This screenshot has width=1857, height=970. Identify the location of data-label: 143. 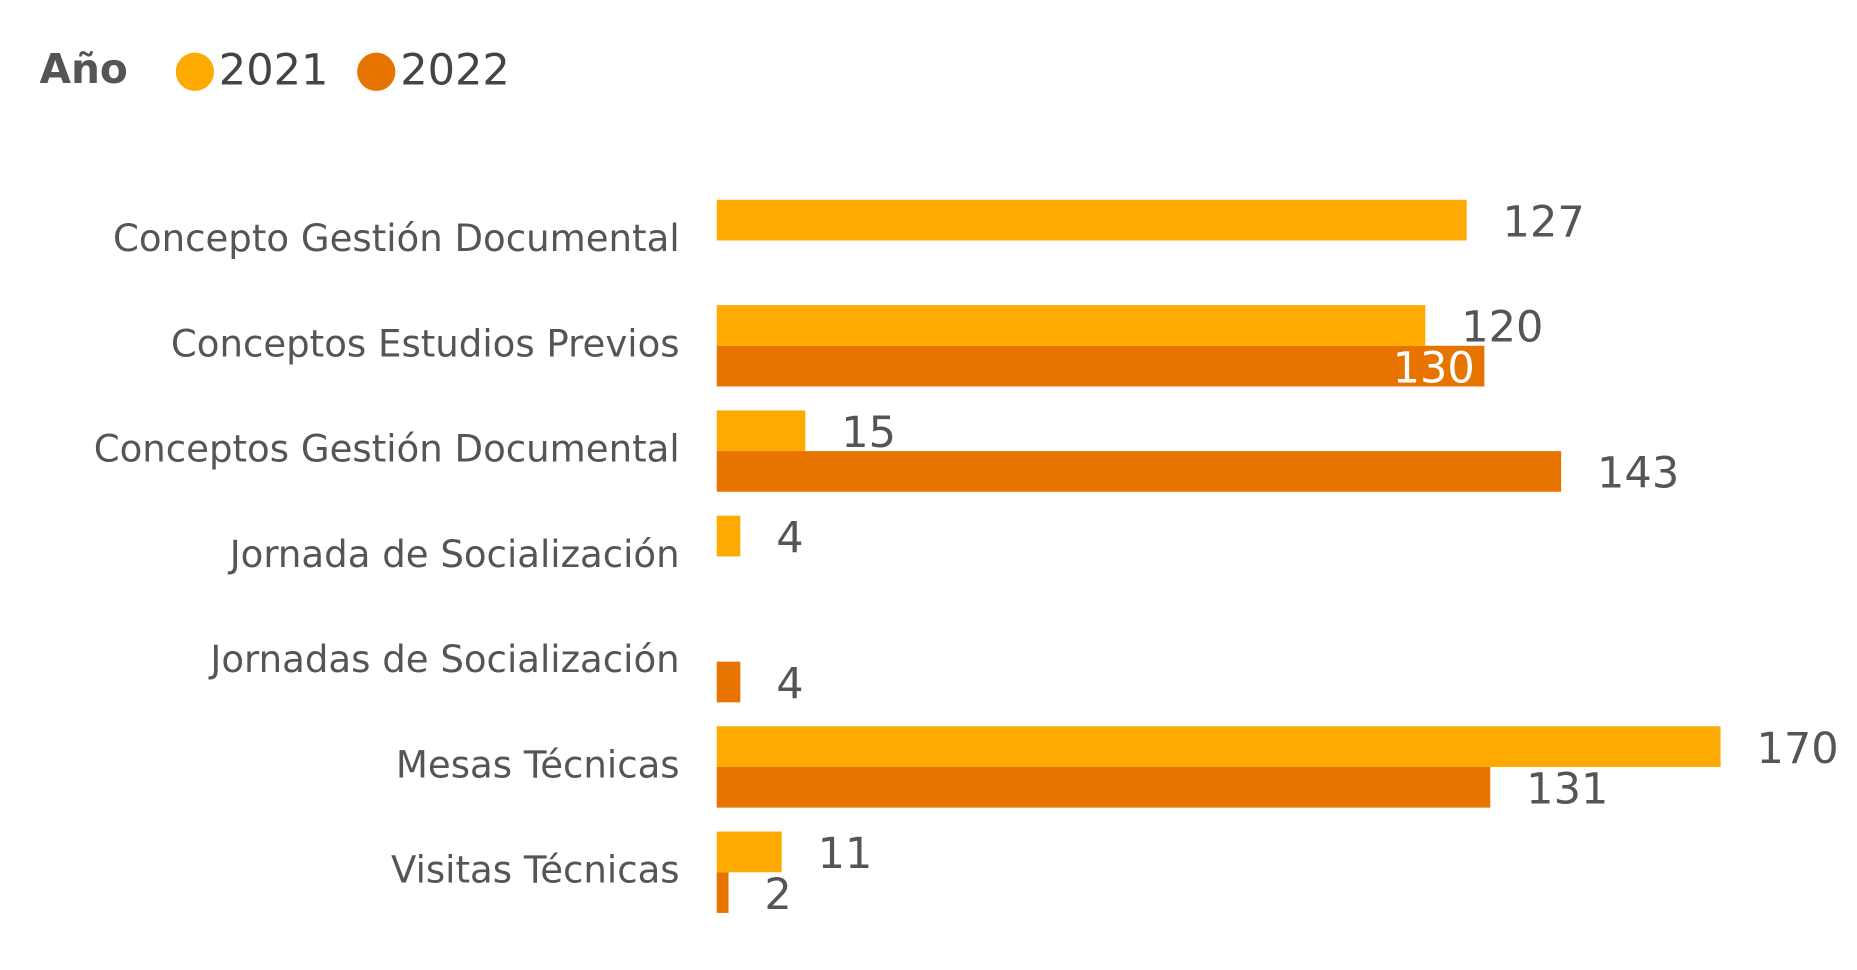
(1638, 474).